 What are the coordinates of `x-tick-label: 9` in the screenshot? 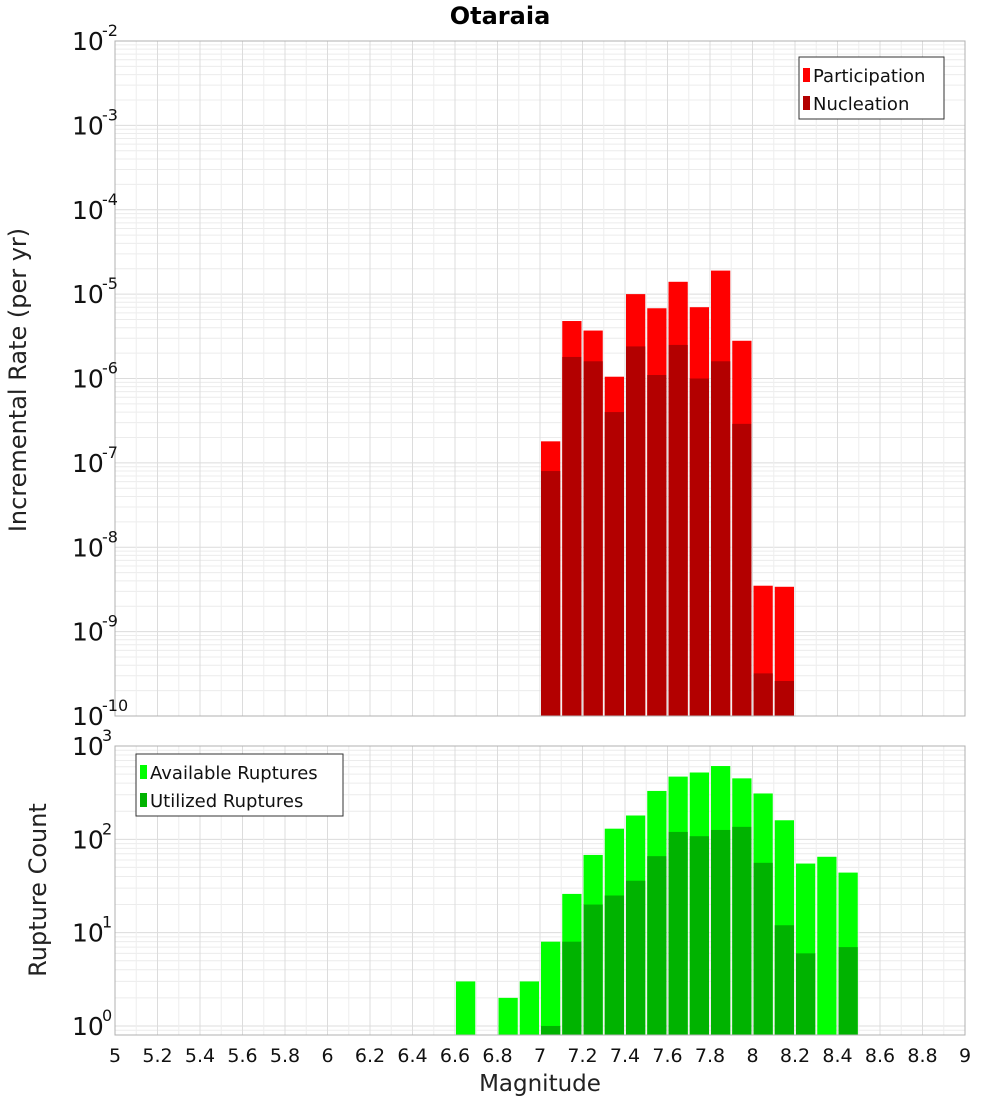 It's located at (965, 1056).